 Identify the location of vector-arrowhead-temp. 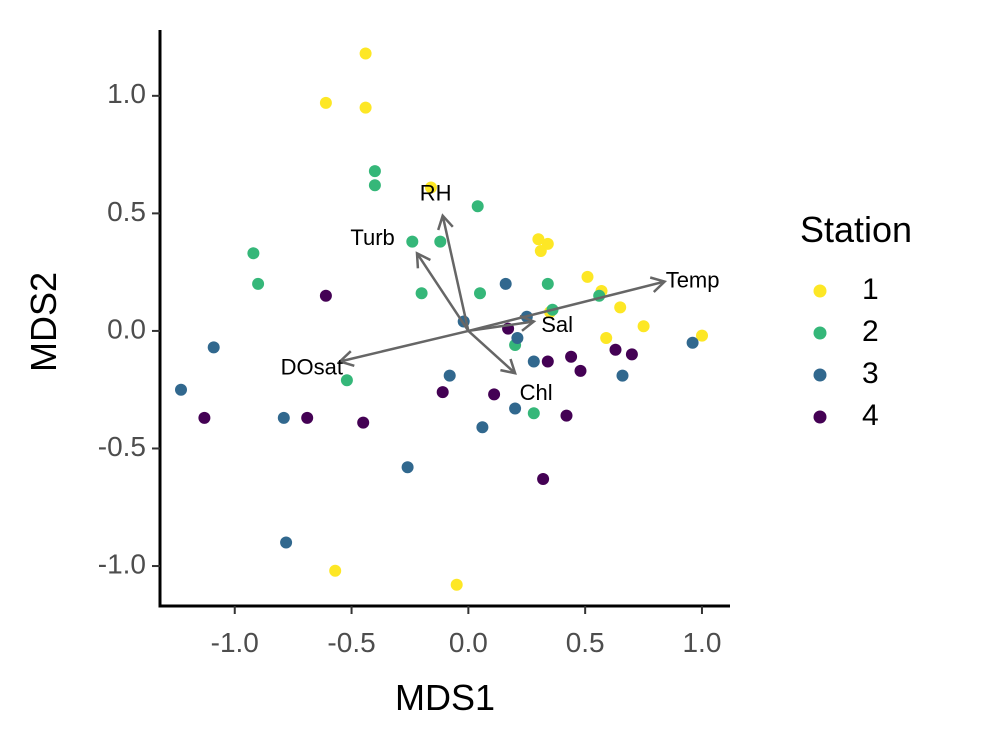
(658, 284).